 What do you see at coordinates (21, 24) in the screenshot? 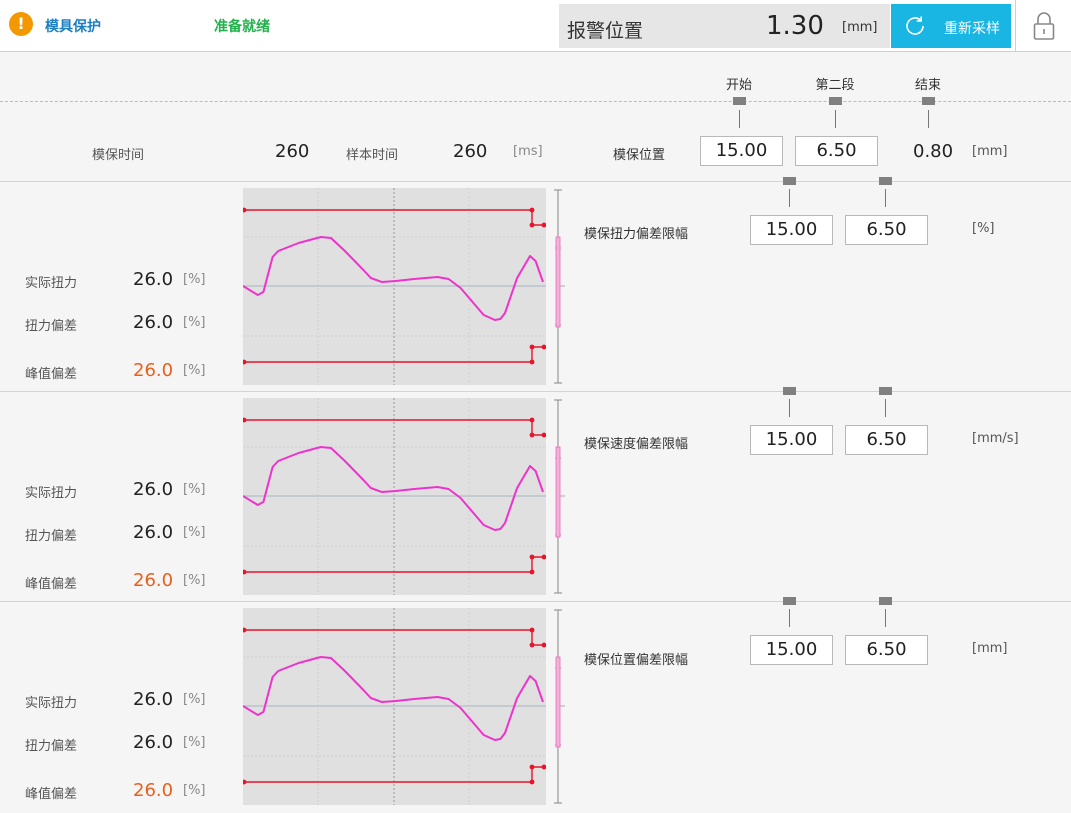
I see `warning-icon: !` at bounding box center [21, 24].